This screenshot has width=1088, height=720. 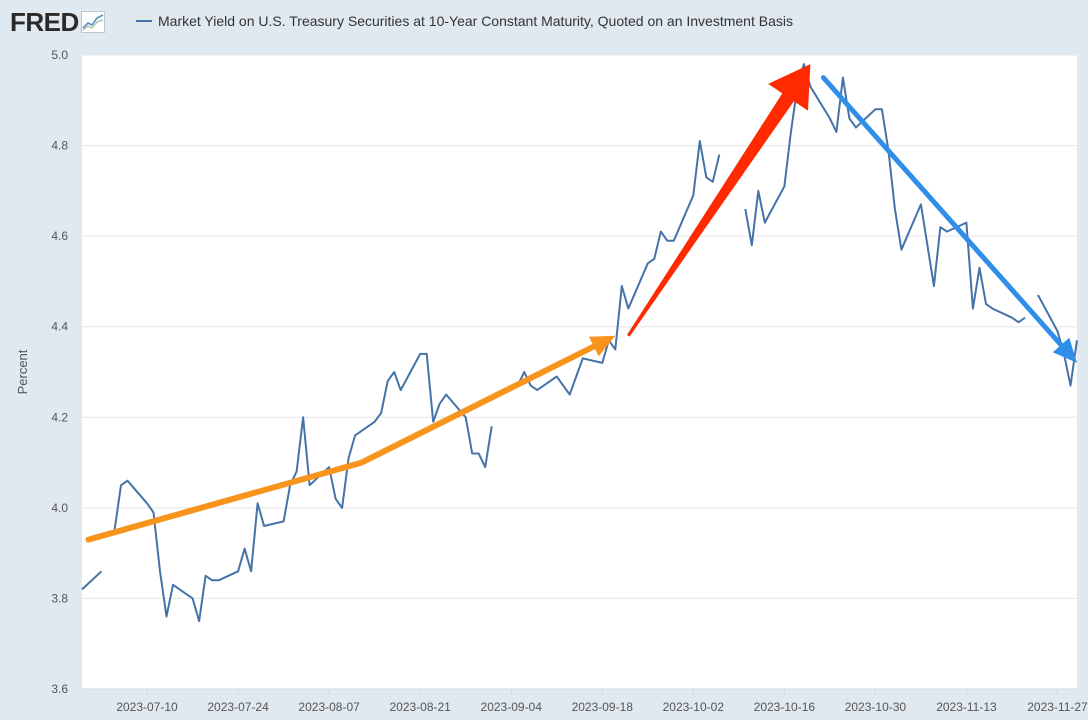 What do you see at coordinates (876, 707) in the screenshot?
I see `x-tick-label: 2023-10-30` at bounding box center [876, 707].